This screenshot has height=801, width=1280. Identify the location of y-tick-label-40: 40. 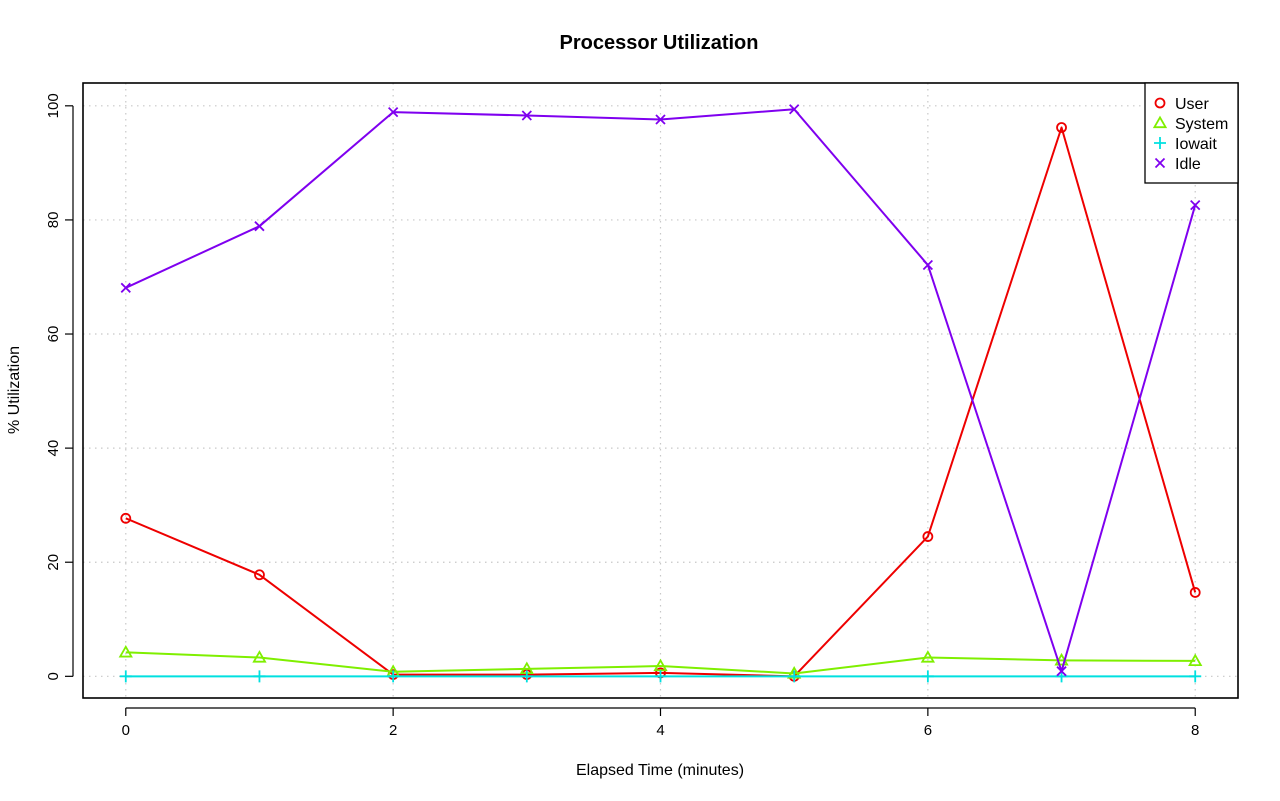
(53, 448).